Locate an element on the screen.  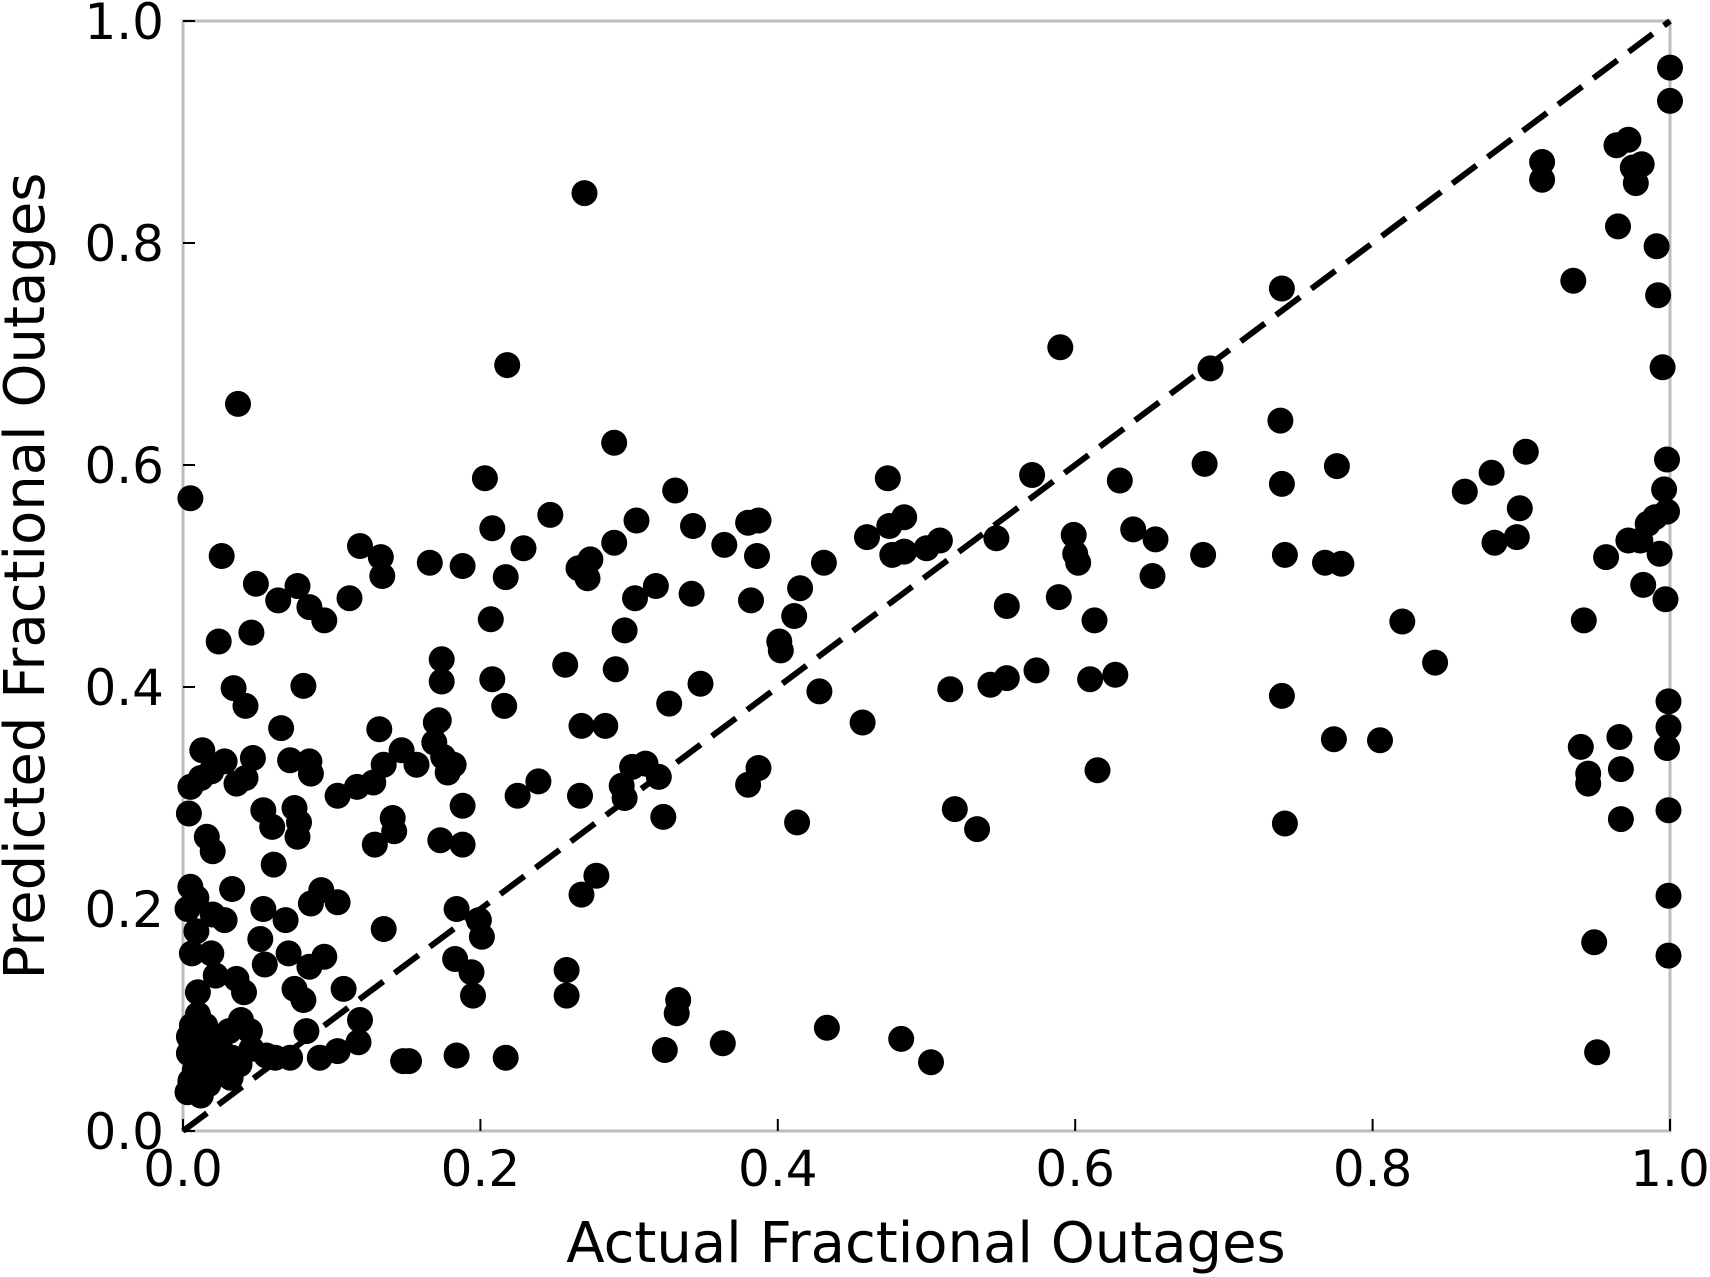
x-tick-label: 0.0 is located at coordinates (183, 1169).